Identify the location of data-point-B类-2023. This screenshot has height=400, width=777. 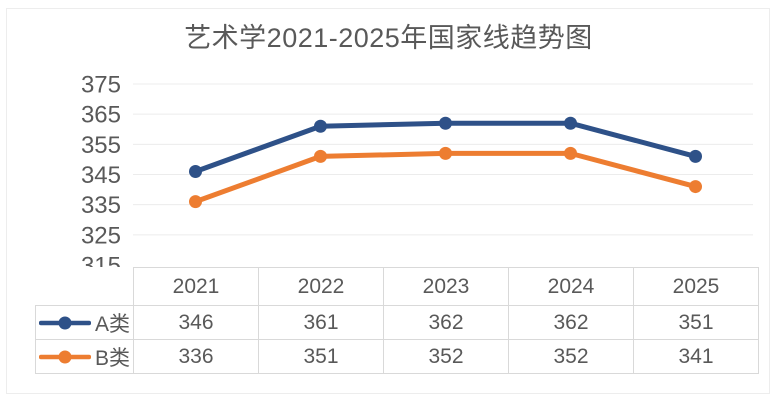
(445, 153).